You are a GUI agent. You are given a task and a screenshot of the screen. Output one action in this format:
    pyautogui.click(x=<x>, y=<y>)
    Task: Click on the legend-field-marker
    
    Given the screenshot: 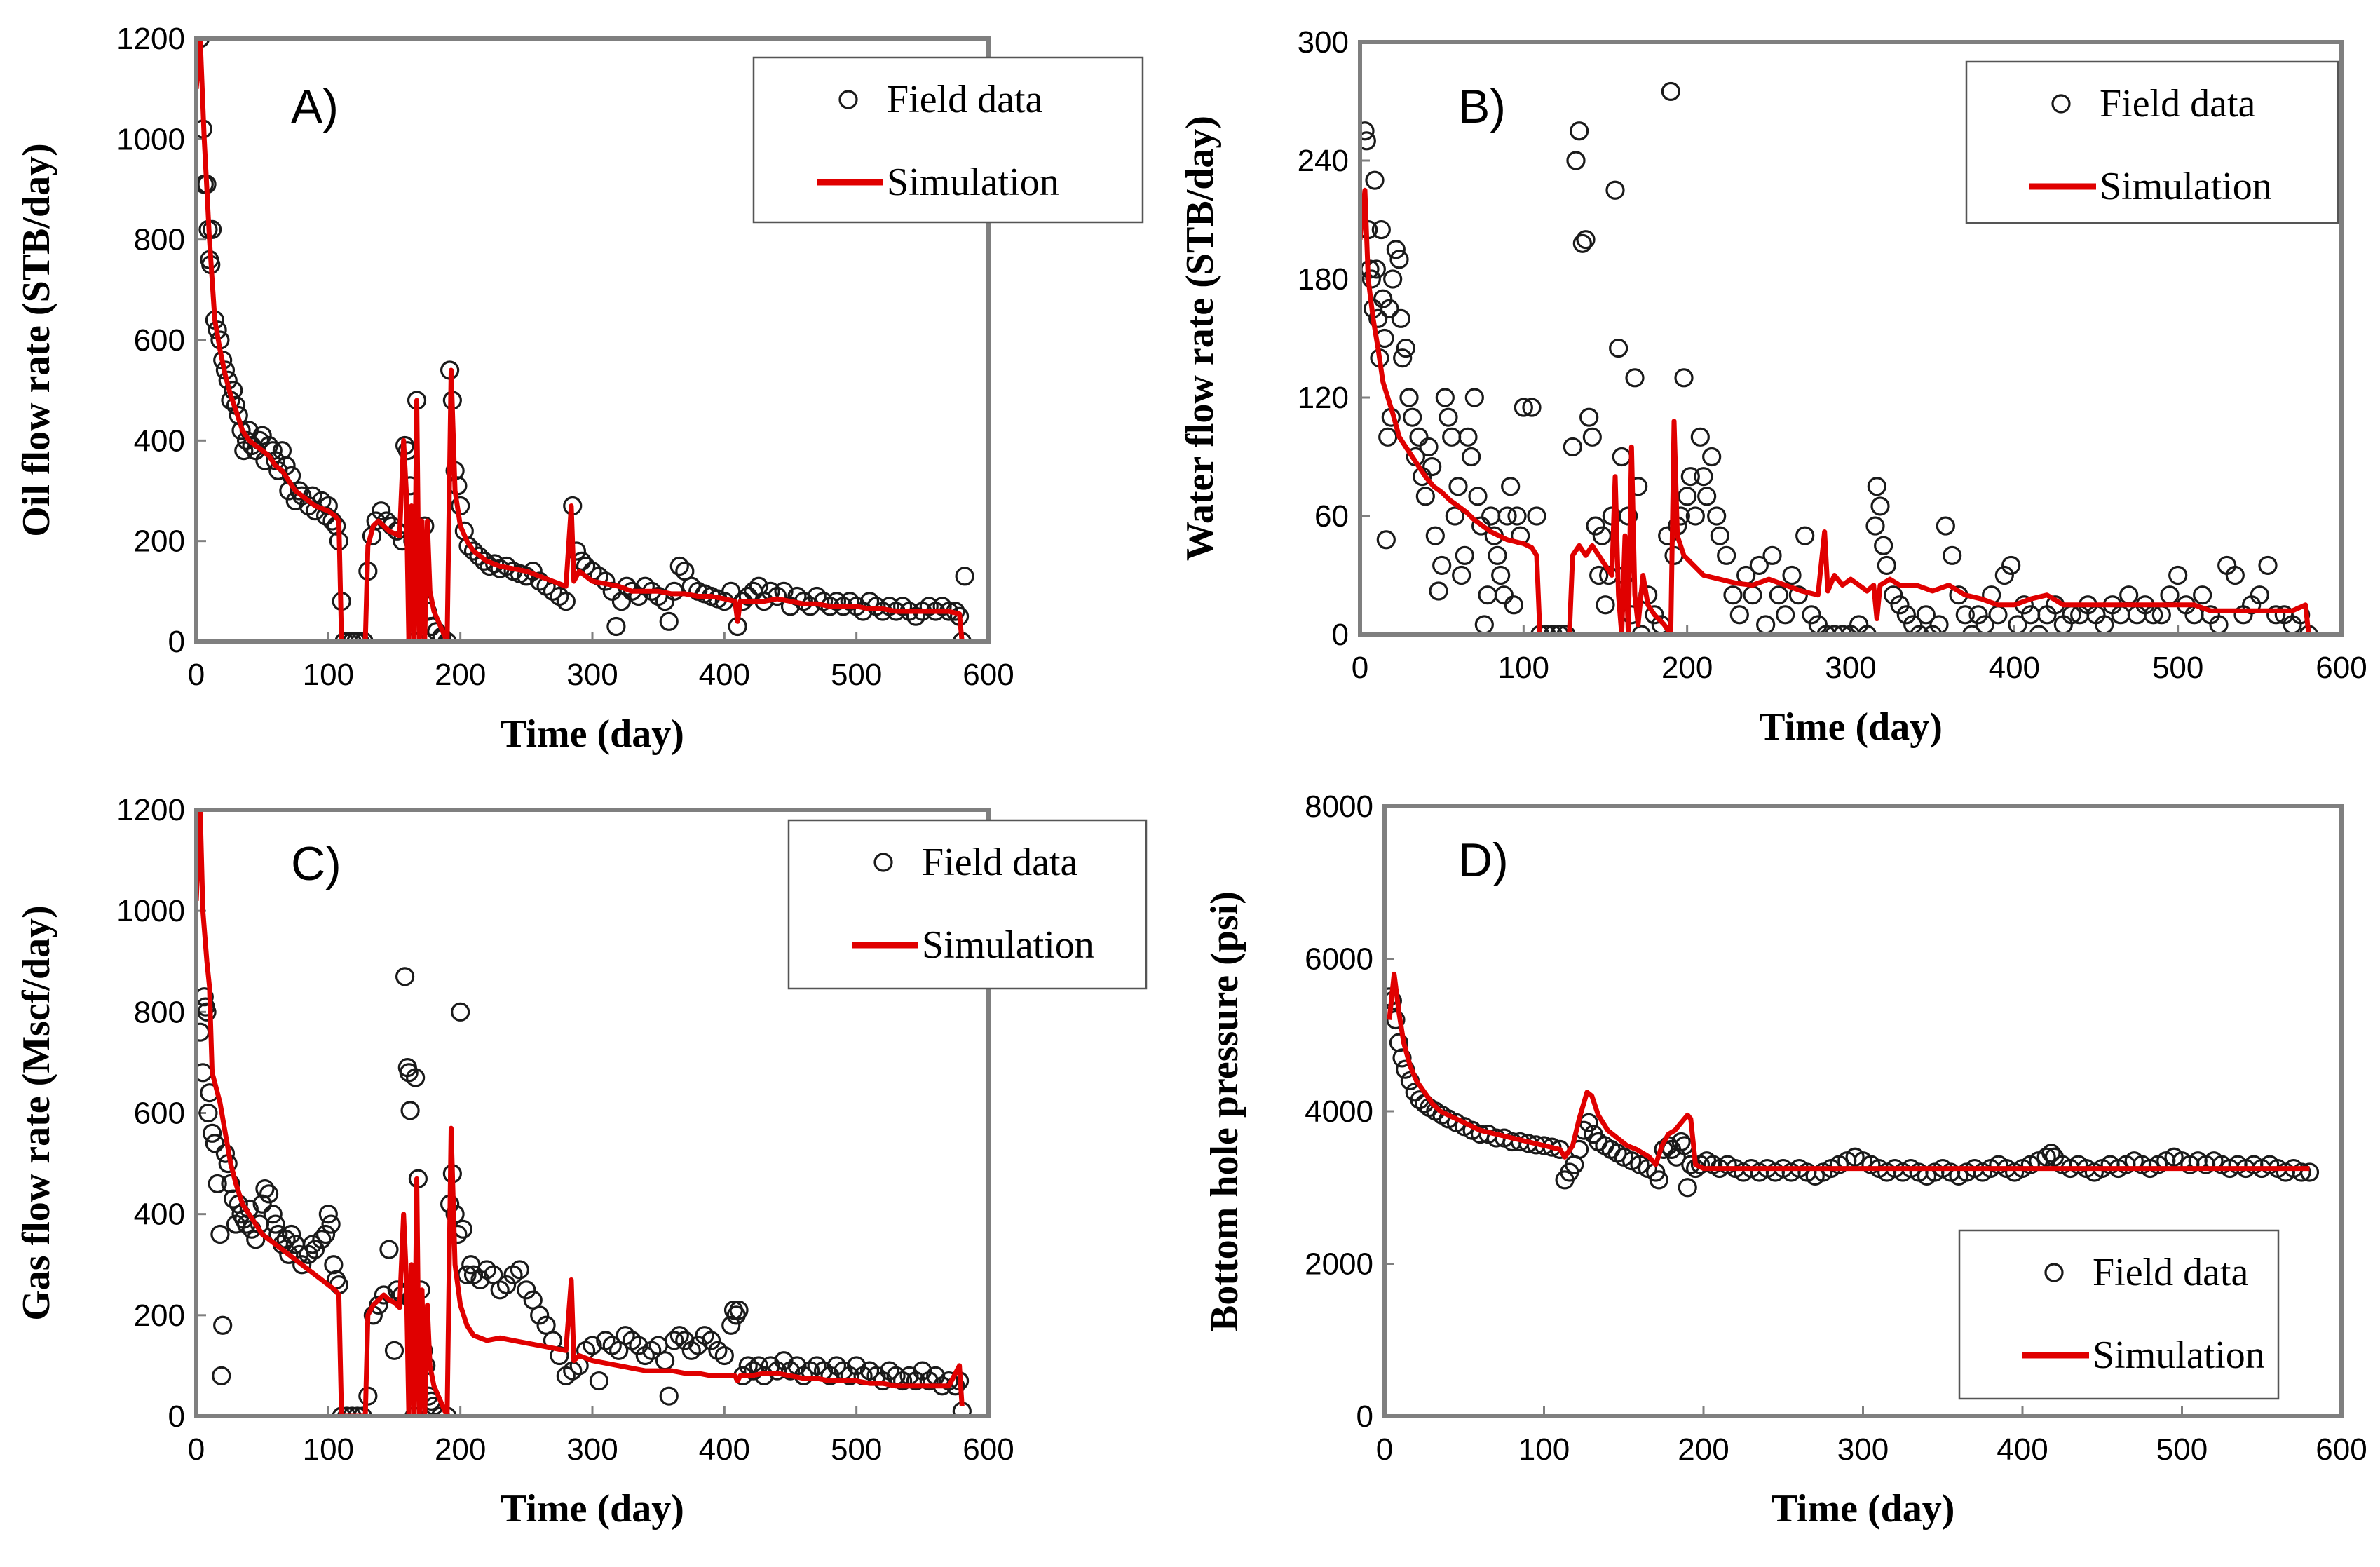 What is the action you would take?
    pyautogui.click(x=2054, y=1272)
    